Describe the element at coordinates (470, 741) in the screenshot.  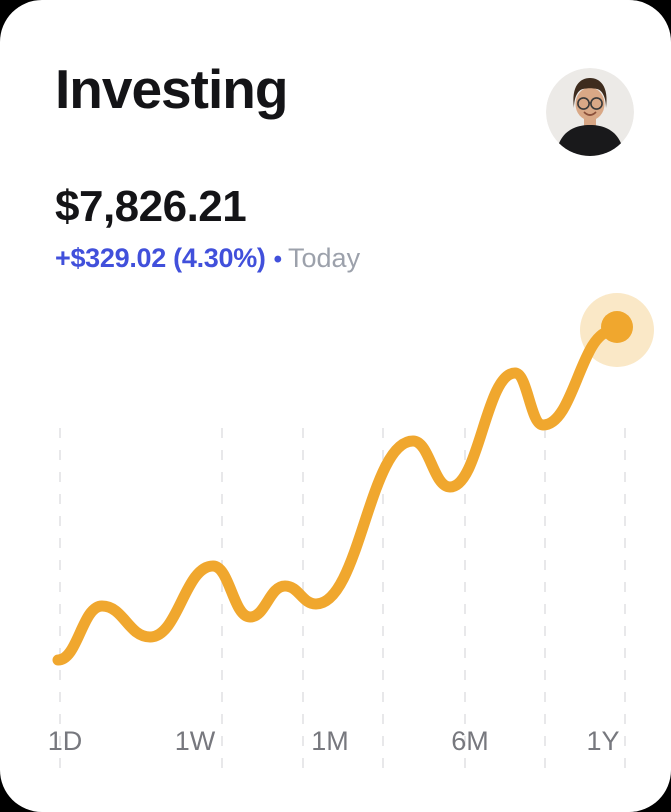
I see `timeframe-6m: 6M` at that location.